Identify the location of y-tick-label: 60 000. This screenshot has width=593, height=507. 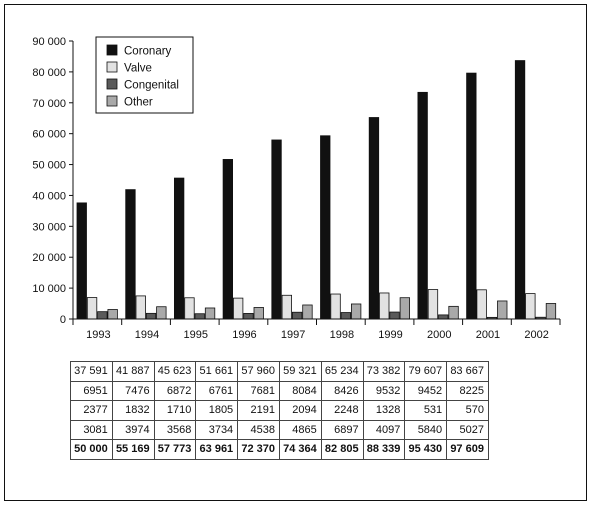
(49, 135).